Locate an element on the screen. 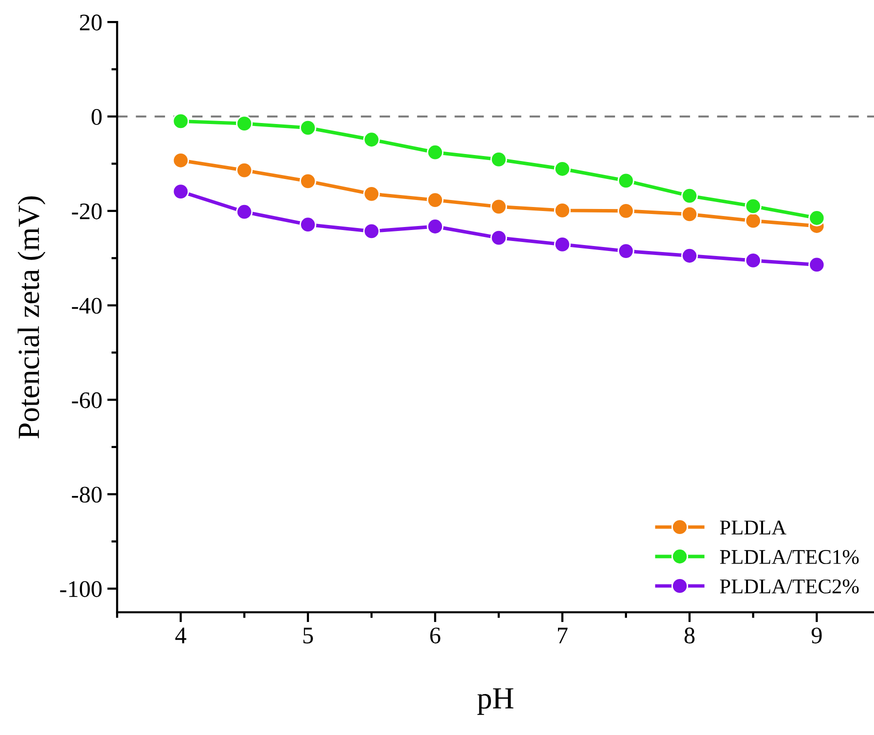 This screenshot has width=874, height=735. legend-label: PLDLA is located at coordinates (753, 527).